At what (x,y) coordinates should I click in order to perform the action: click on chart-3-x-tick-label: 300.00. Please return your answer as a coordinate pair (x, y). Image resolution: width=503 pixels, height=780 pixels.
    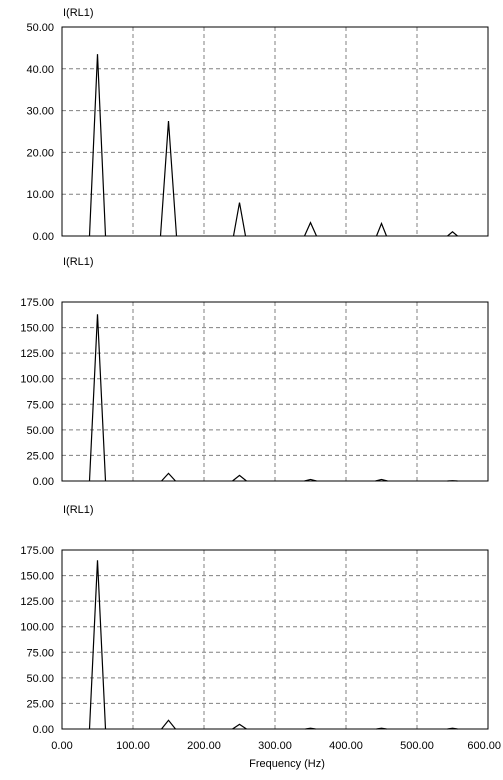
    Looking at the image, I should click on (275, 746).